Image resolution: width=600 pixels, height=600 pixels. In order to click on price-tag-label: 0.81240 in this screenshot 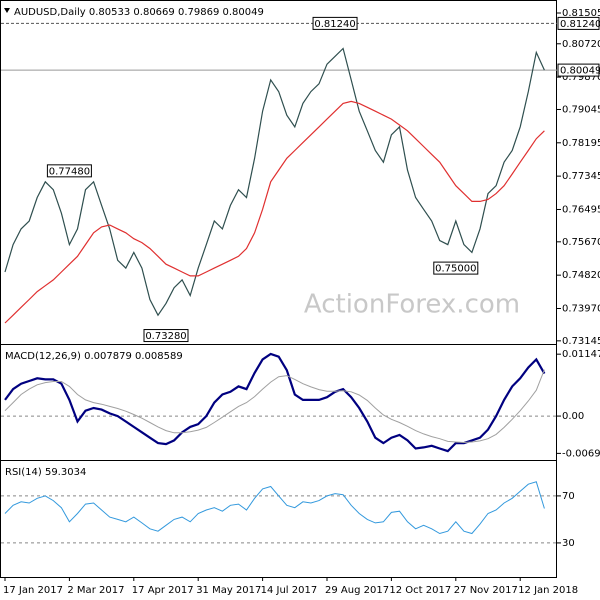, I will do `click(580, 24)`.